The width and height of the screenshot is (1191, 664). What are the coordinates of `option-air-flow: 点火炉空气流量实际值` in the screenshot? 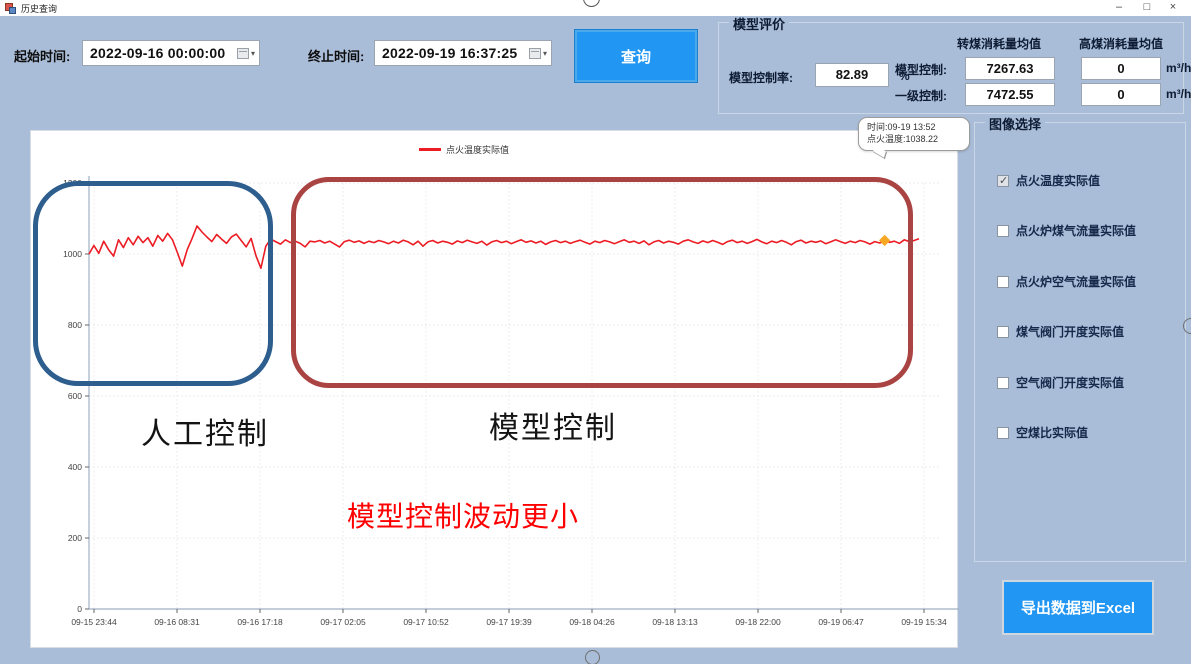 It's located at (1066, 281).